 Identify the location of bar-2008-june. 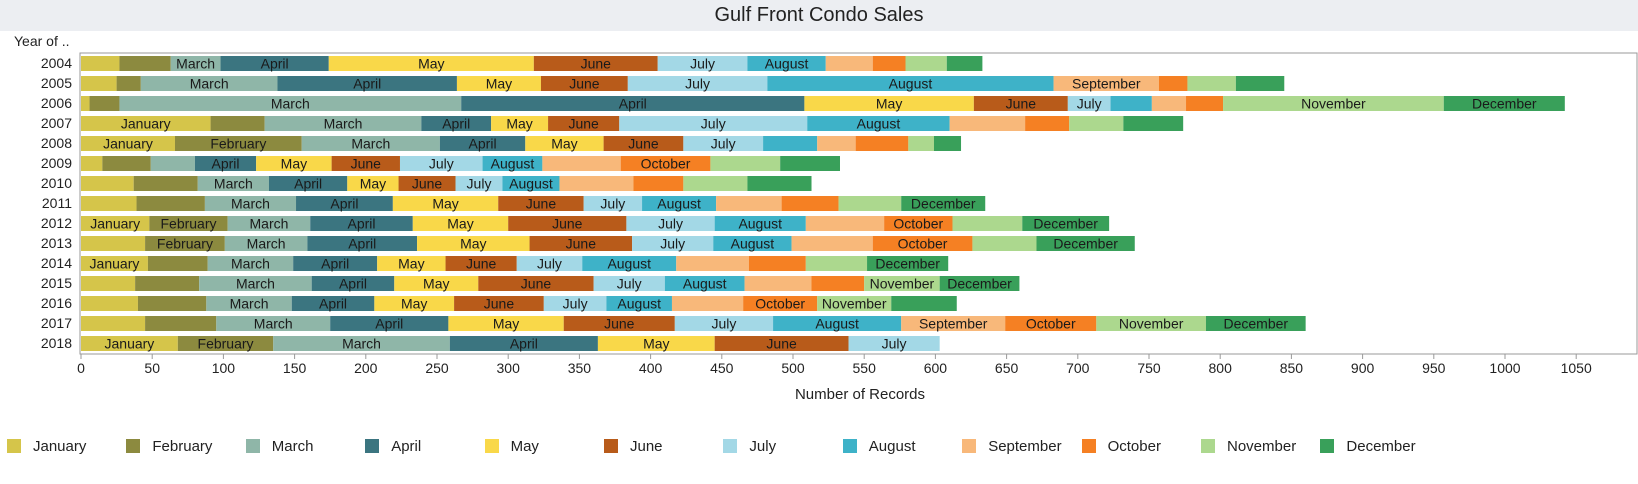
(643, 143).